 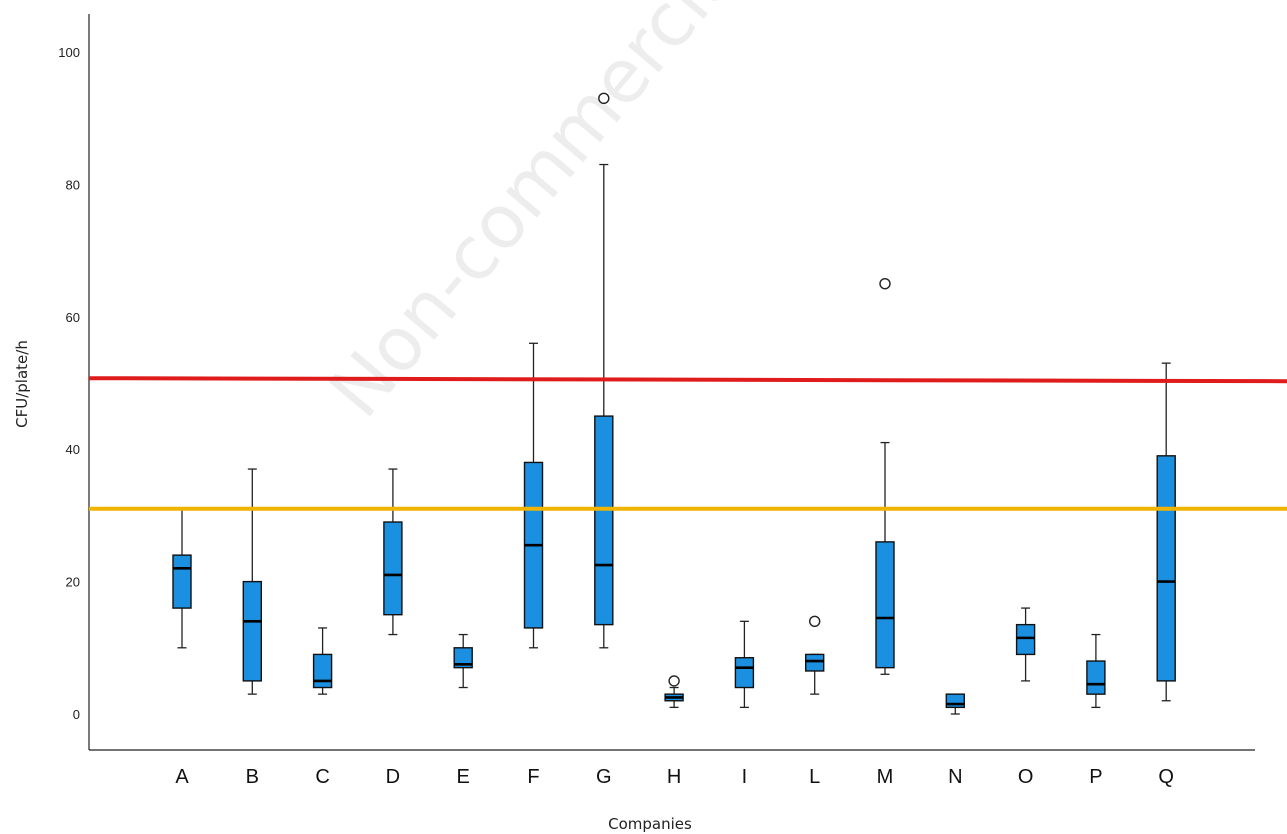 I want to click on x-tick-label: M, so click(x=885, y=777).